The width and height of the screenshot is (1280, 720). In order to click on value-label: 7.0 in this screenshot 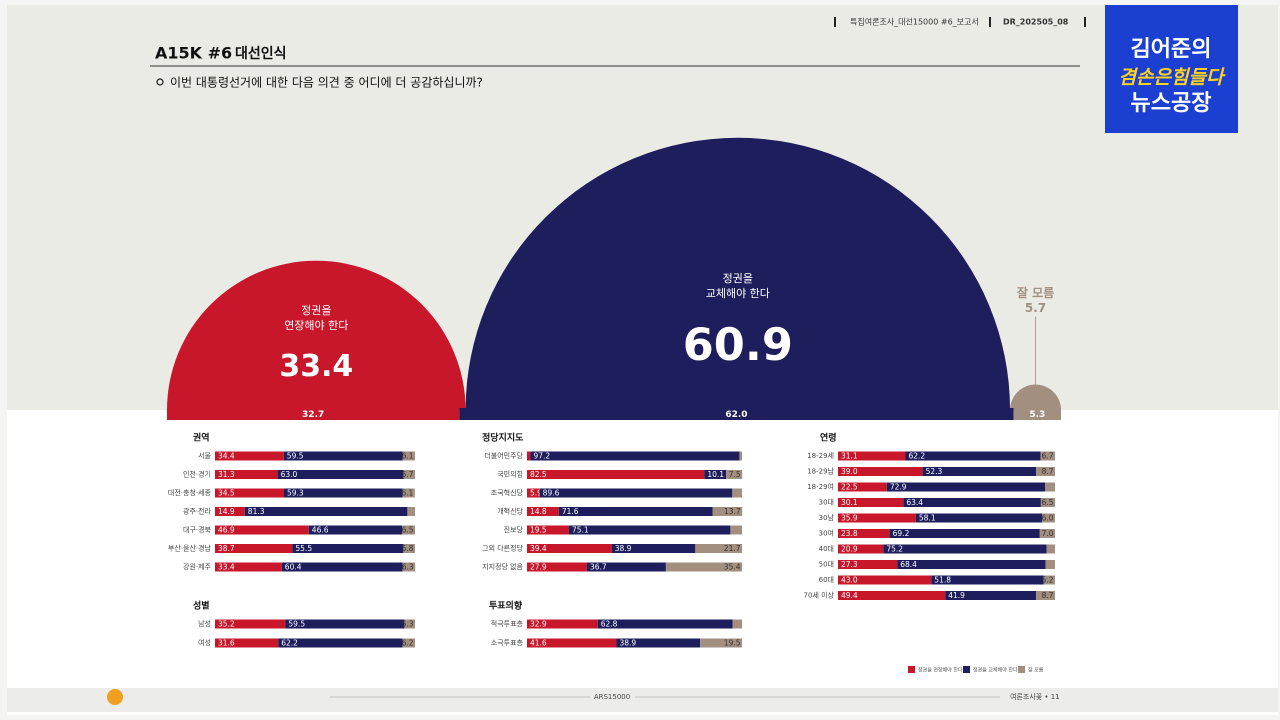, I will do `click(1048, 533)`.